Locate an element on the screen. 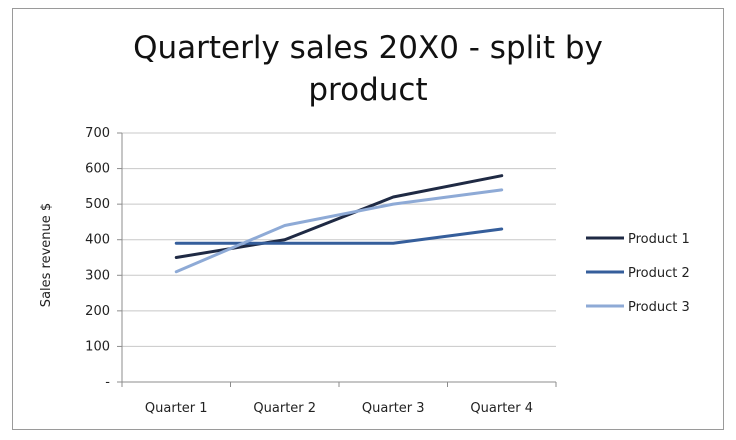  y-tick-label: 400 is located at coordinates (97, 240).